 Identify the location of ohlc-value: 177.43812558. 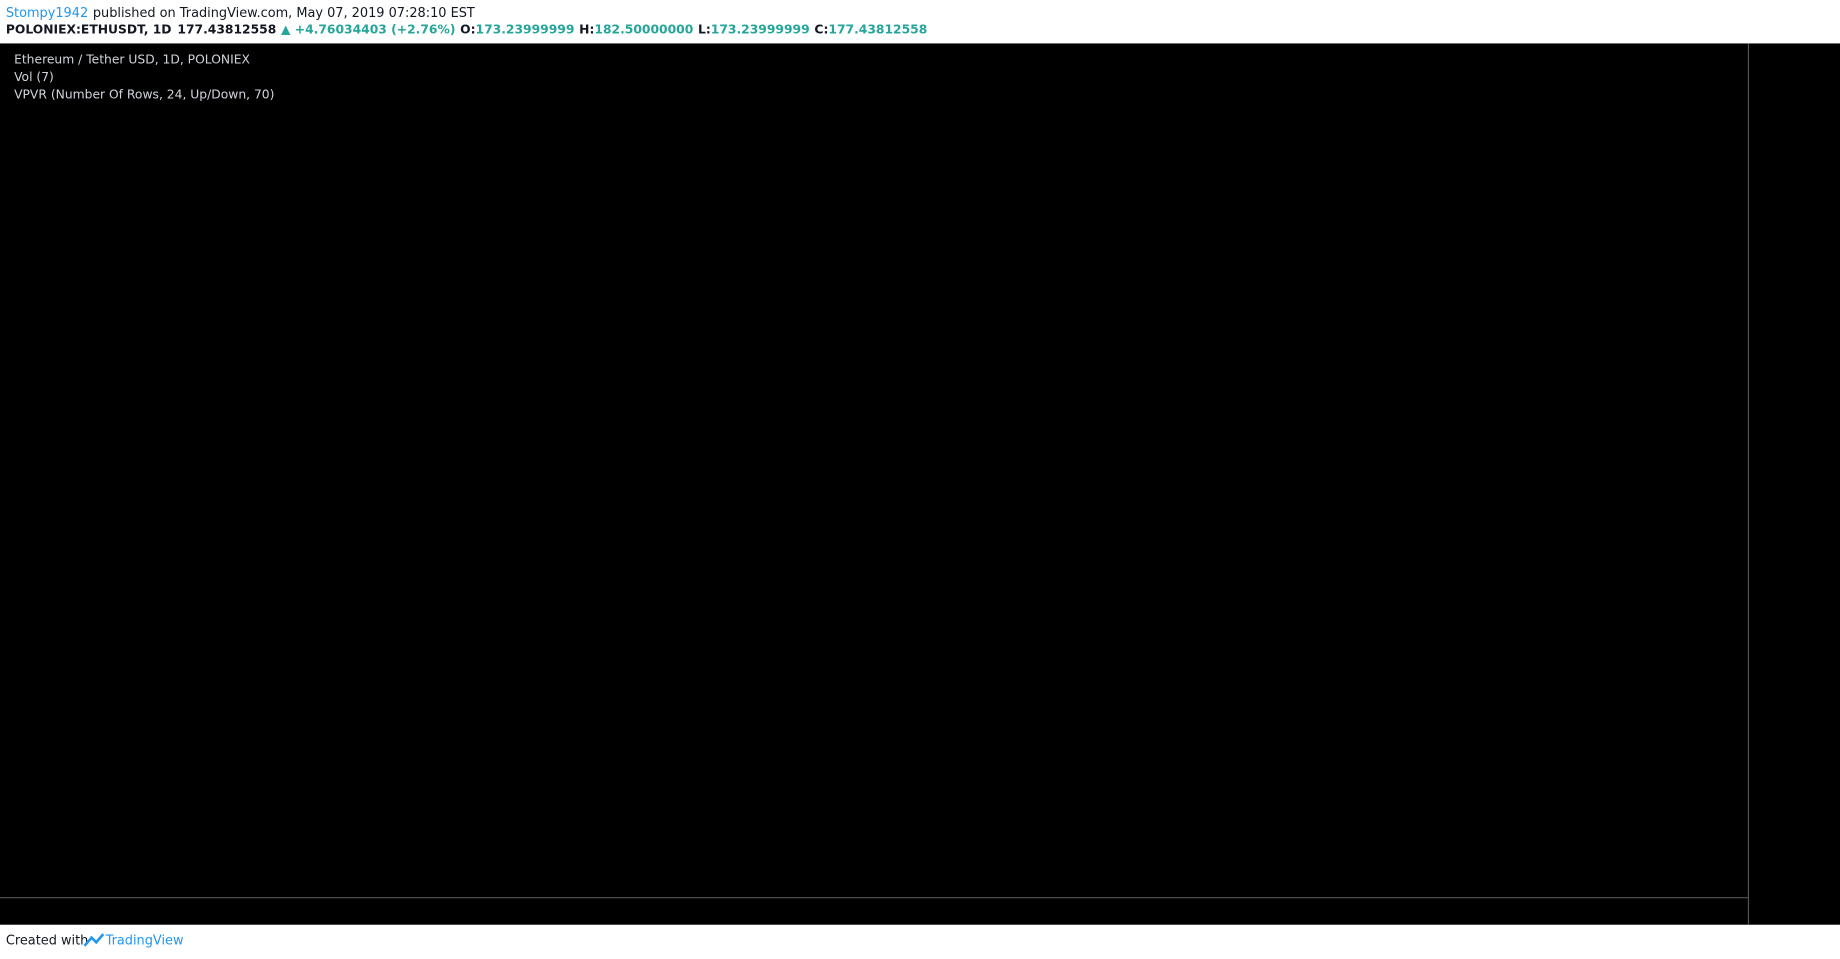
(877, 29).